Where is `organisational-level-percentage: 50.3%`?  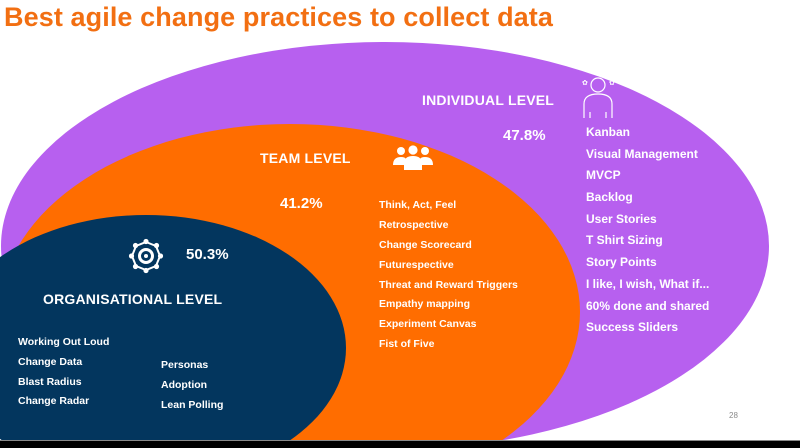
organisational-level-percentage: 50.3% is located at coordinates (207, 254).